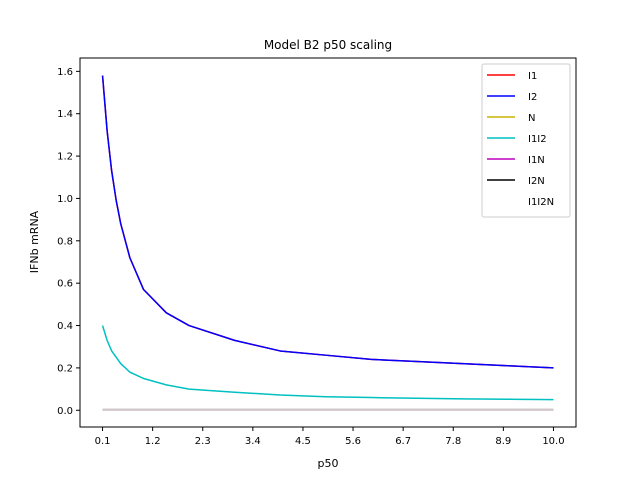  I want to click on y-axis: 0.0 0.2 0.4 0.6 0.8 1.0 1.2 1.4 1.6, so click(68, 242).